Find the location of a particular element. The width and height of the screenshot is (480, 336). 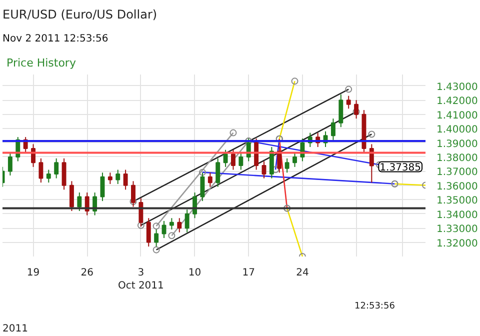

x-tick-label: 19 is located at coordinates (33, 273).